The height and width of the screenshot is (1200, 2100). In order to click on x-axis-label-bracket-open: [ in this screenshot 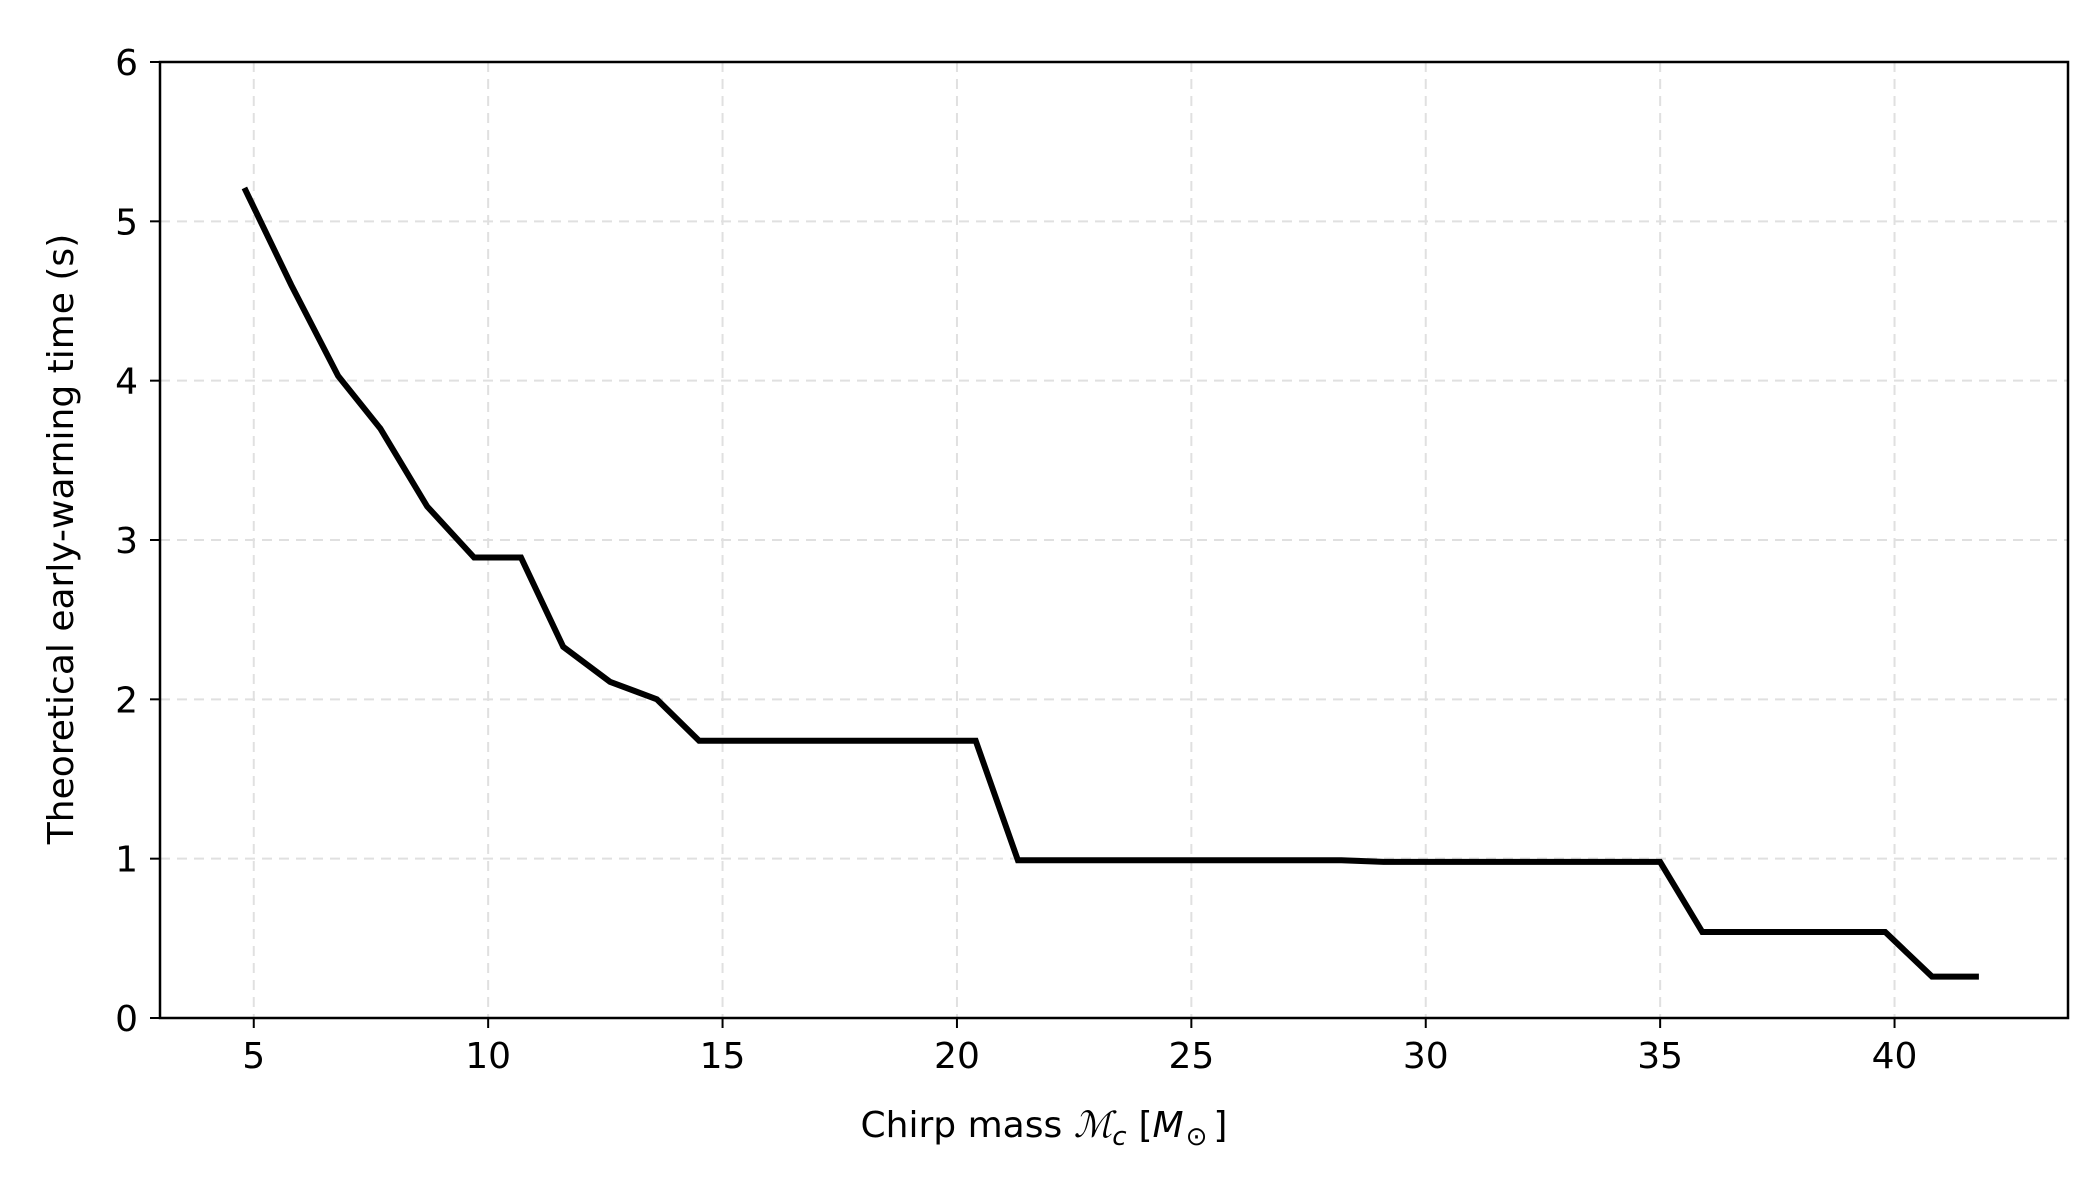, I will do `click(1145, 1125)`.